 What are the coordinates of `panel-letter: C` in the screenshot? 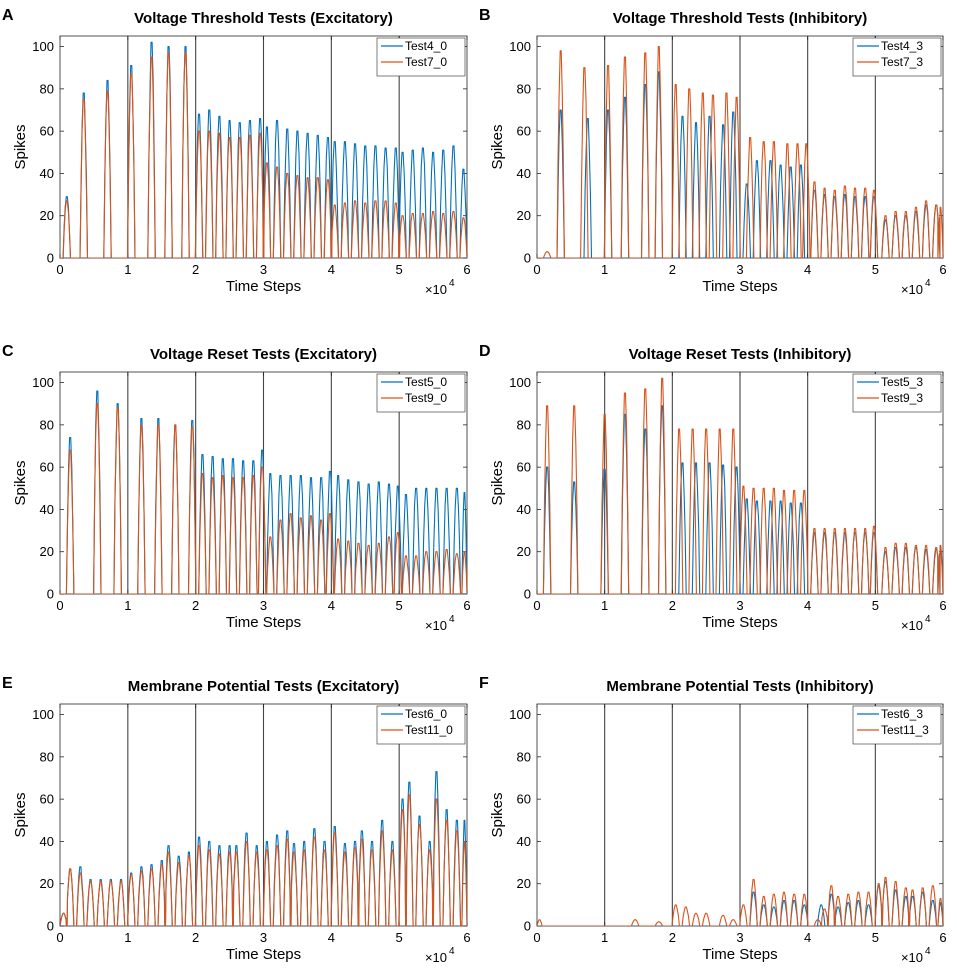 It's located at (8, 351).